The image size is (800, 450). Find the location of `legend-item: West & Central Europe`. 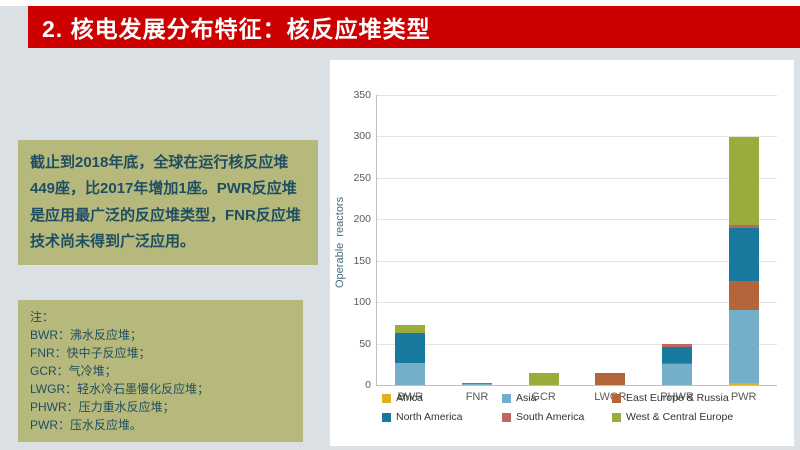

legend-item: West & Central Europe is located at coordinates (672, 417).